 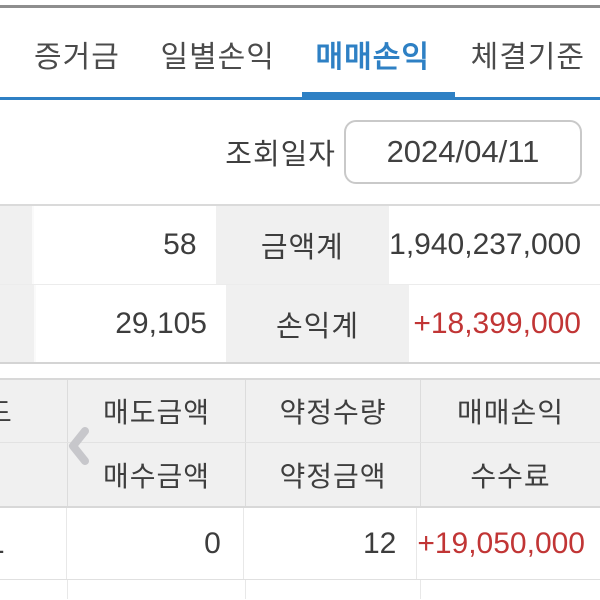 I want to click on inquiry-date-label: 조회일자, so click(x=280, y=155).